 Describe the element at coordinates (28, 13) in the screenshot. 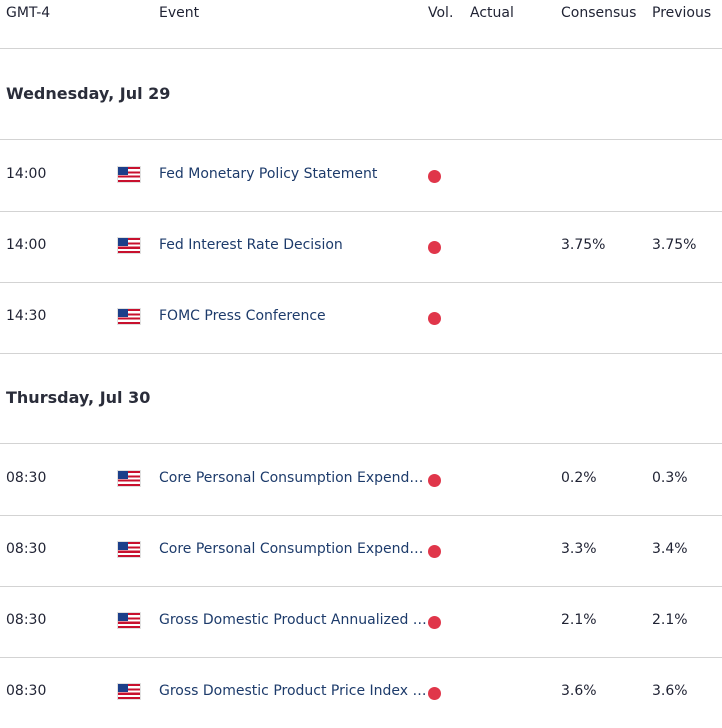

I see `header-timezone: GMT-4` at that location.